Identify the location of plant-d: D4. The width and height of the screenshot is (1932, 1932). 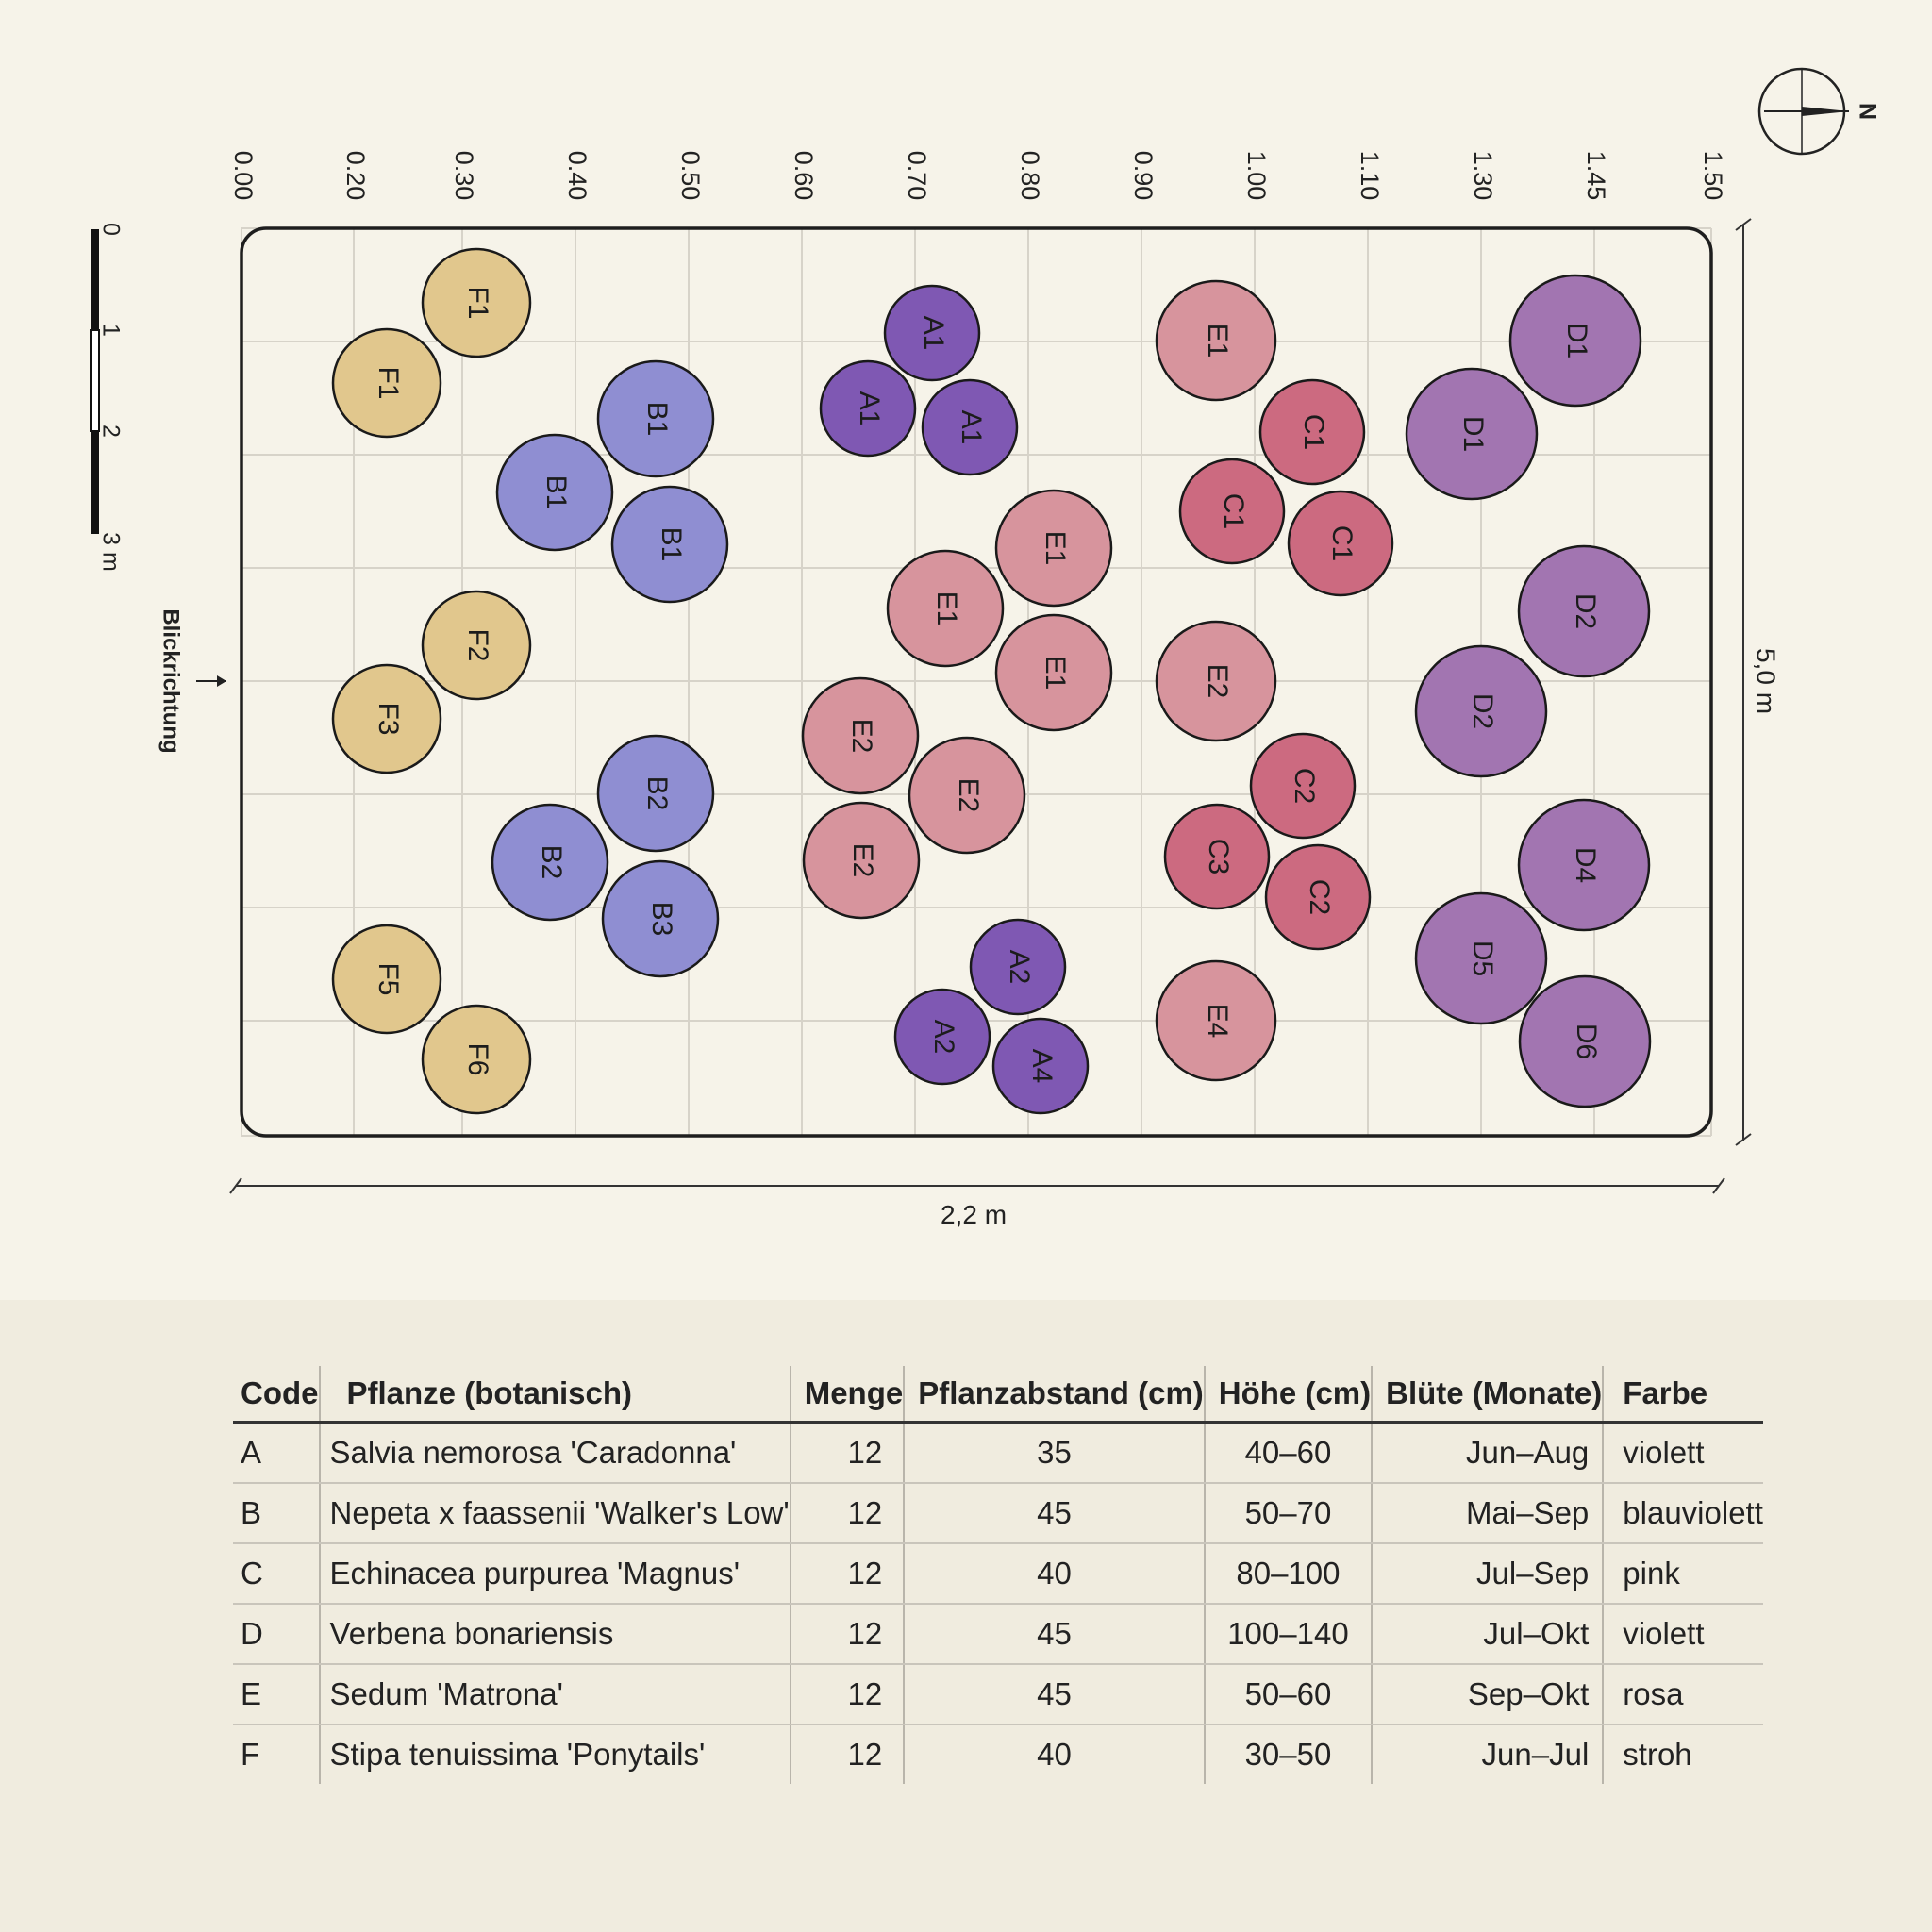
(1584, 865).